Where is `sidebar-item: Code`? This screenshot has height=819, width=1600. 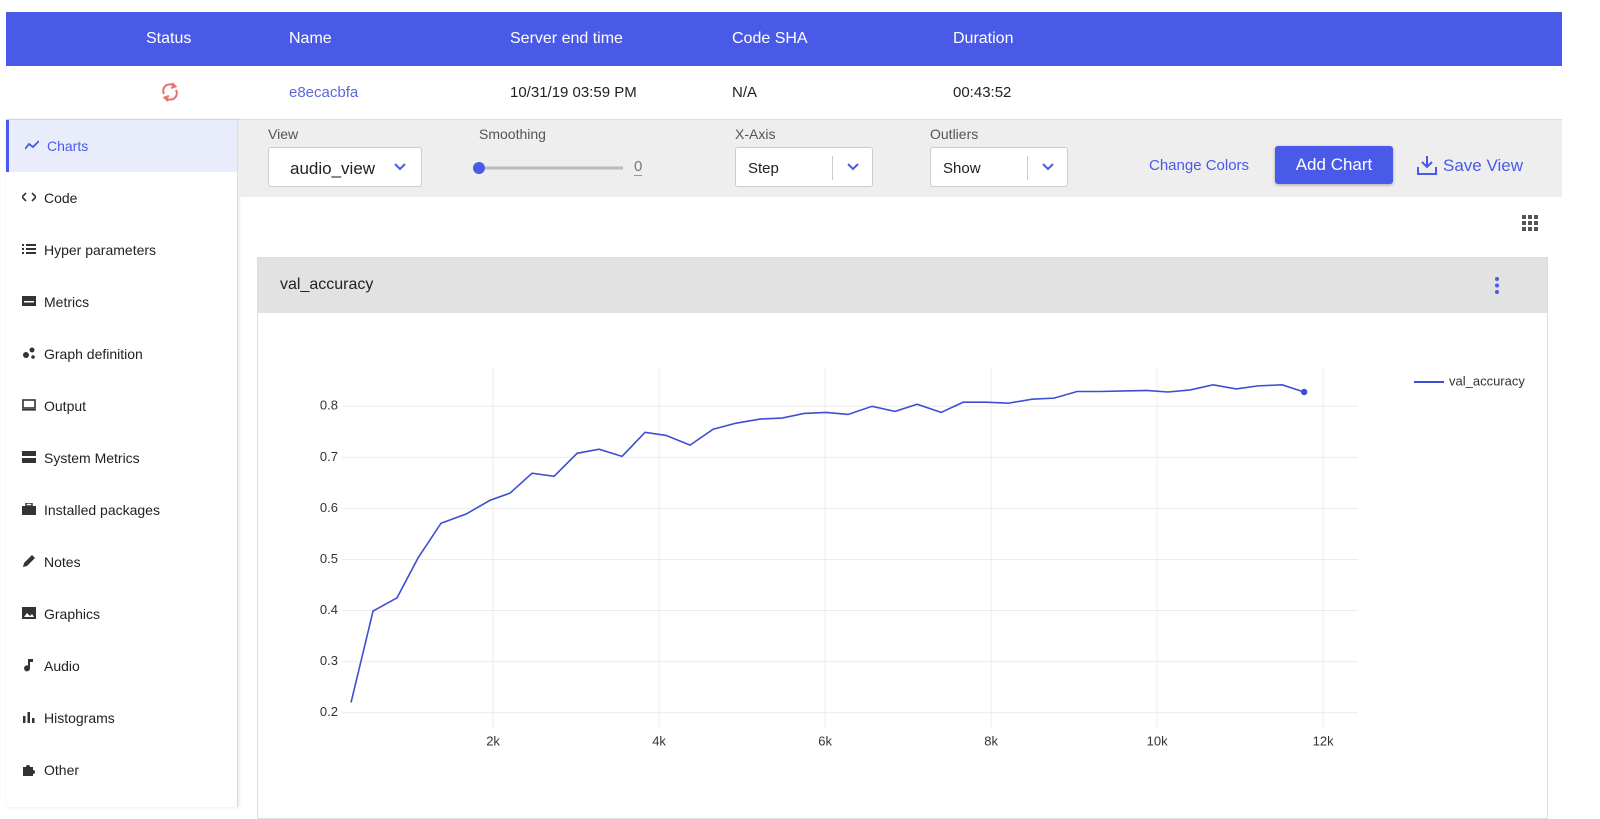 sidebar-item: Code is located at coordinates (121, 198).